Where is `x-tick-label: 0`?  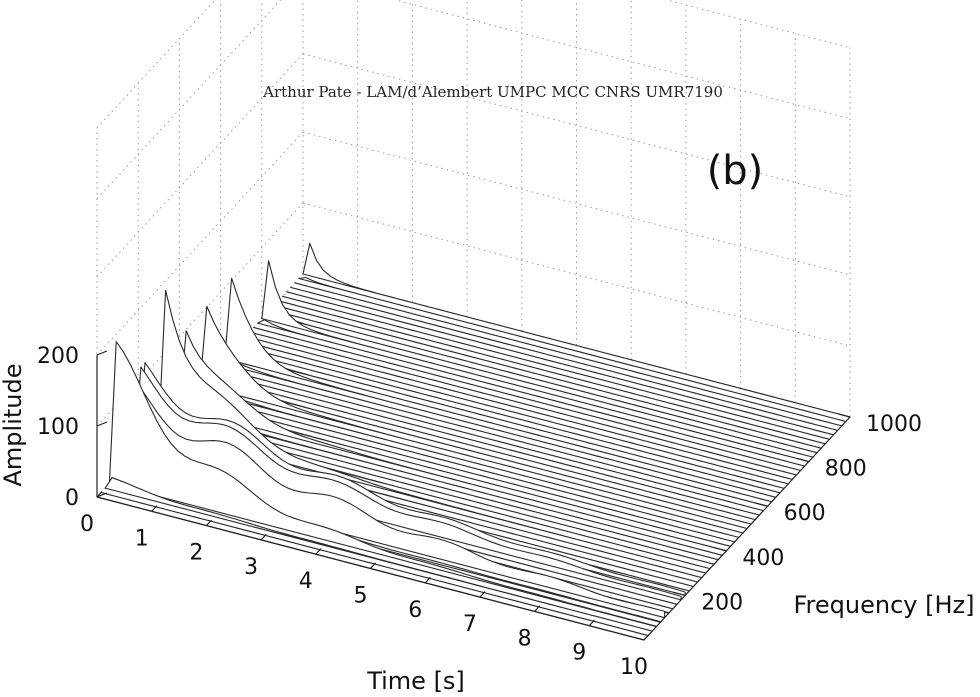
x-tick-label: 0 is located at coordinates (87, 524).